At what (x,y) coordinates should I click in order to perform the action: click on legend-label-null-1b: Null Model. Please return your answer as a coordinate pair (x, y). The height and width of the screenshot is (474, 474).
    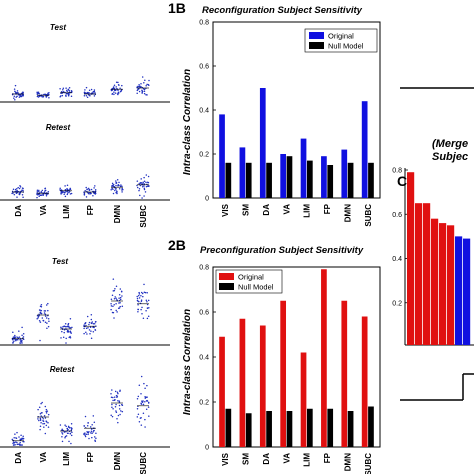
    Looking at the image, I should click on (346, 46).